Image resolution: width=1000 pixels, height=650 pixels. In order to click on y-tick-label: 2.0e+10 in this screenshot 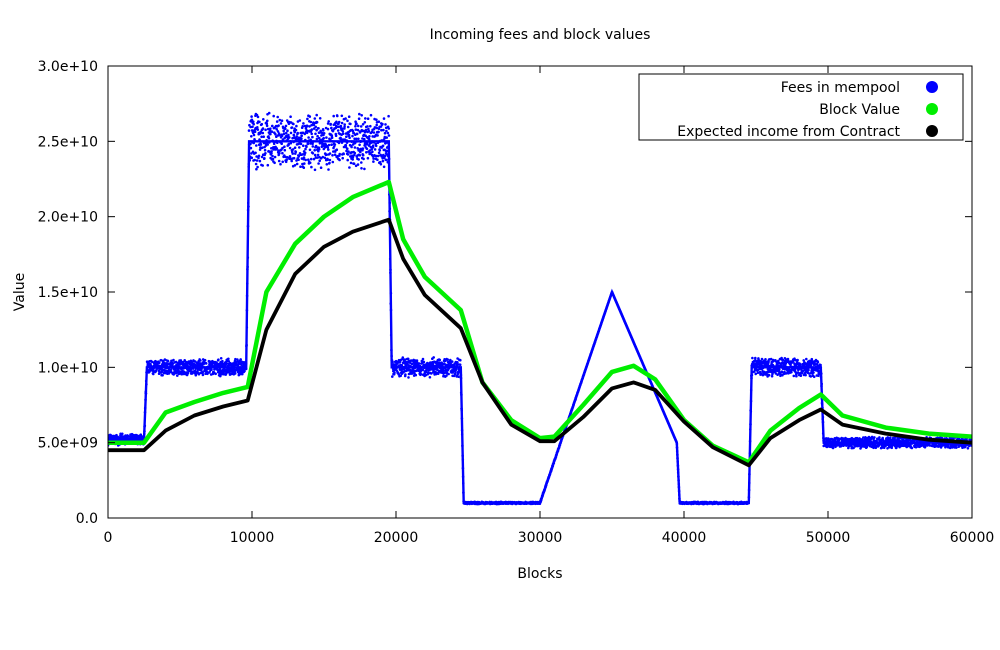, I will do `click(68, 218)`.